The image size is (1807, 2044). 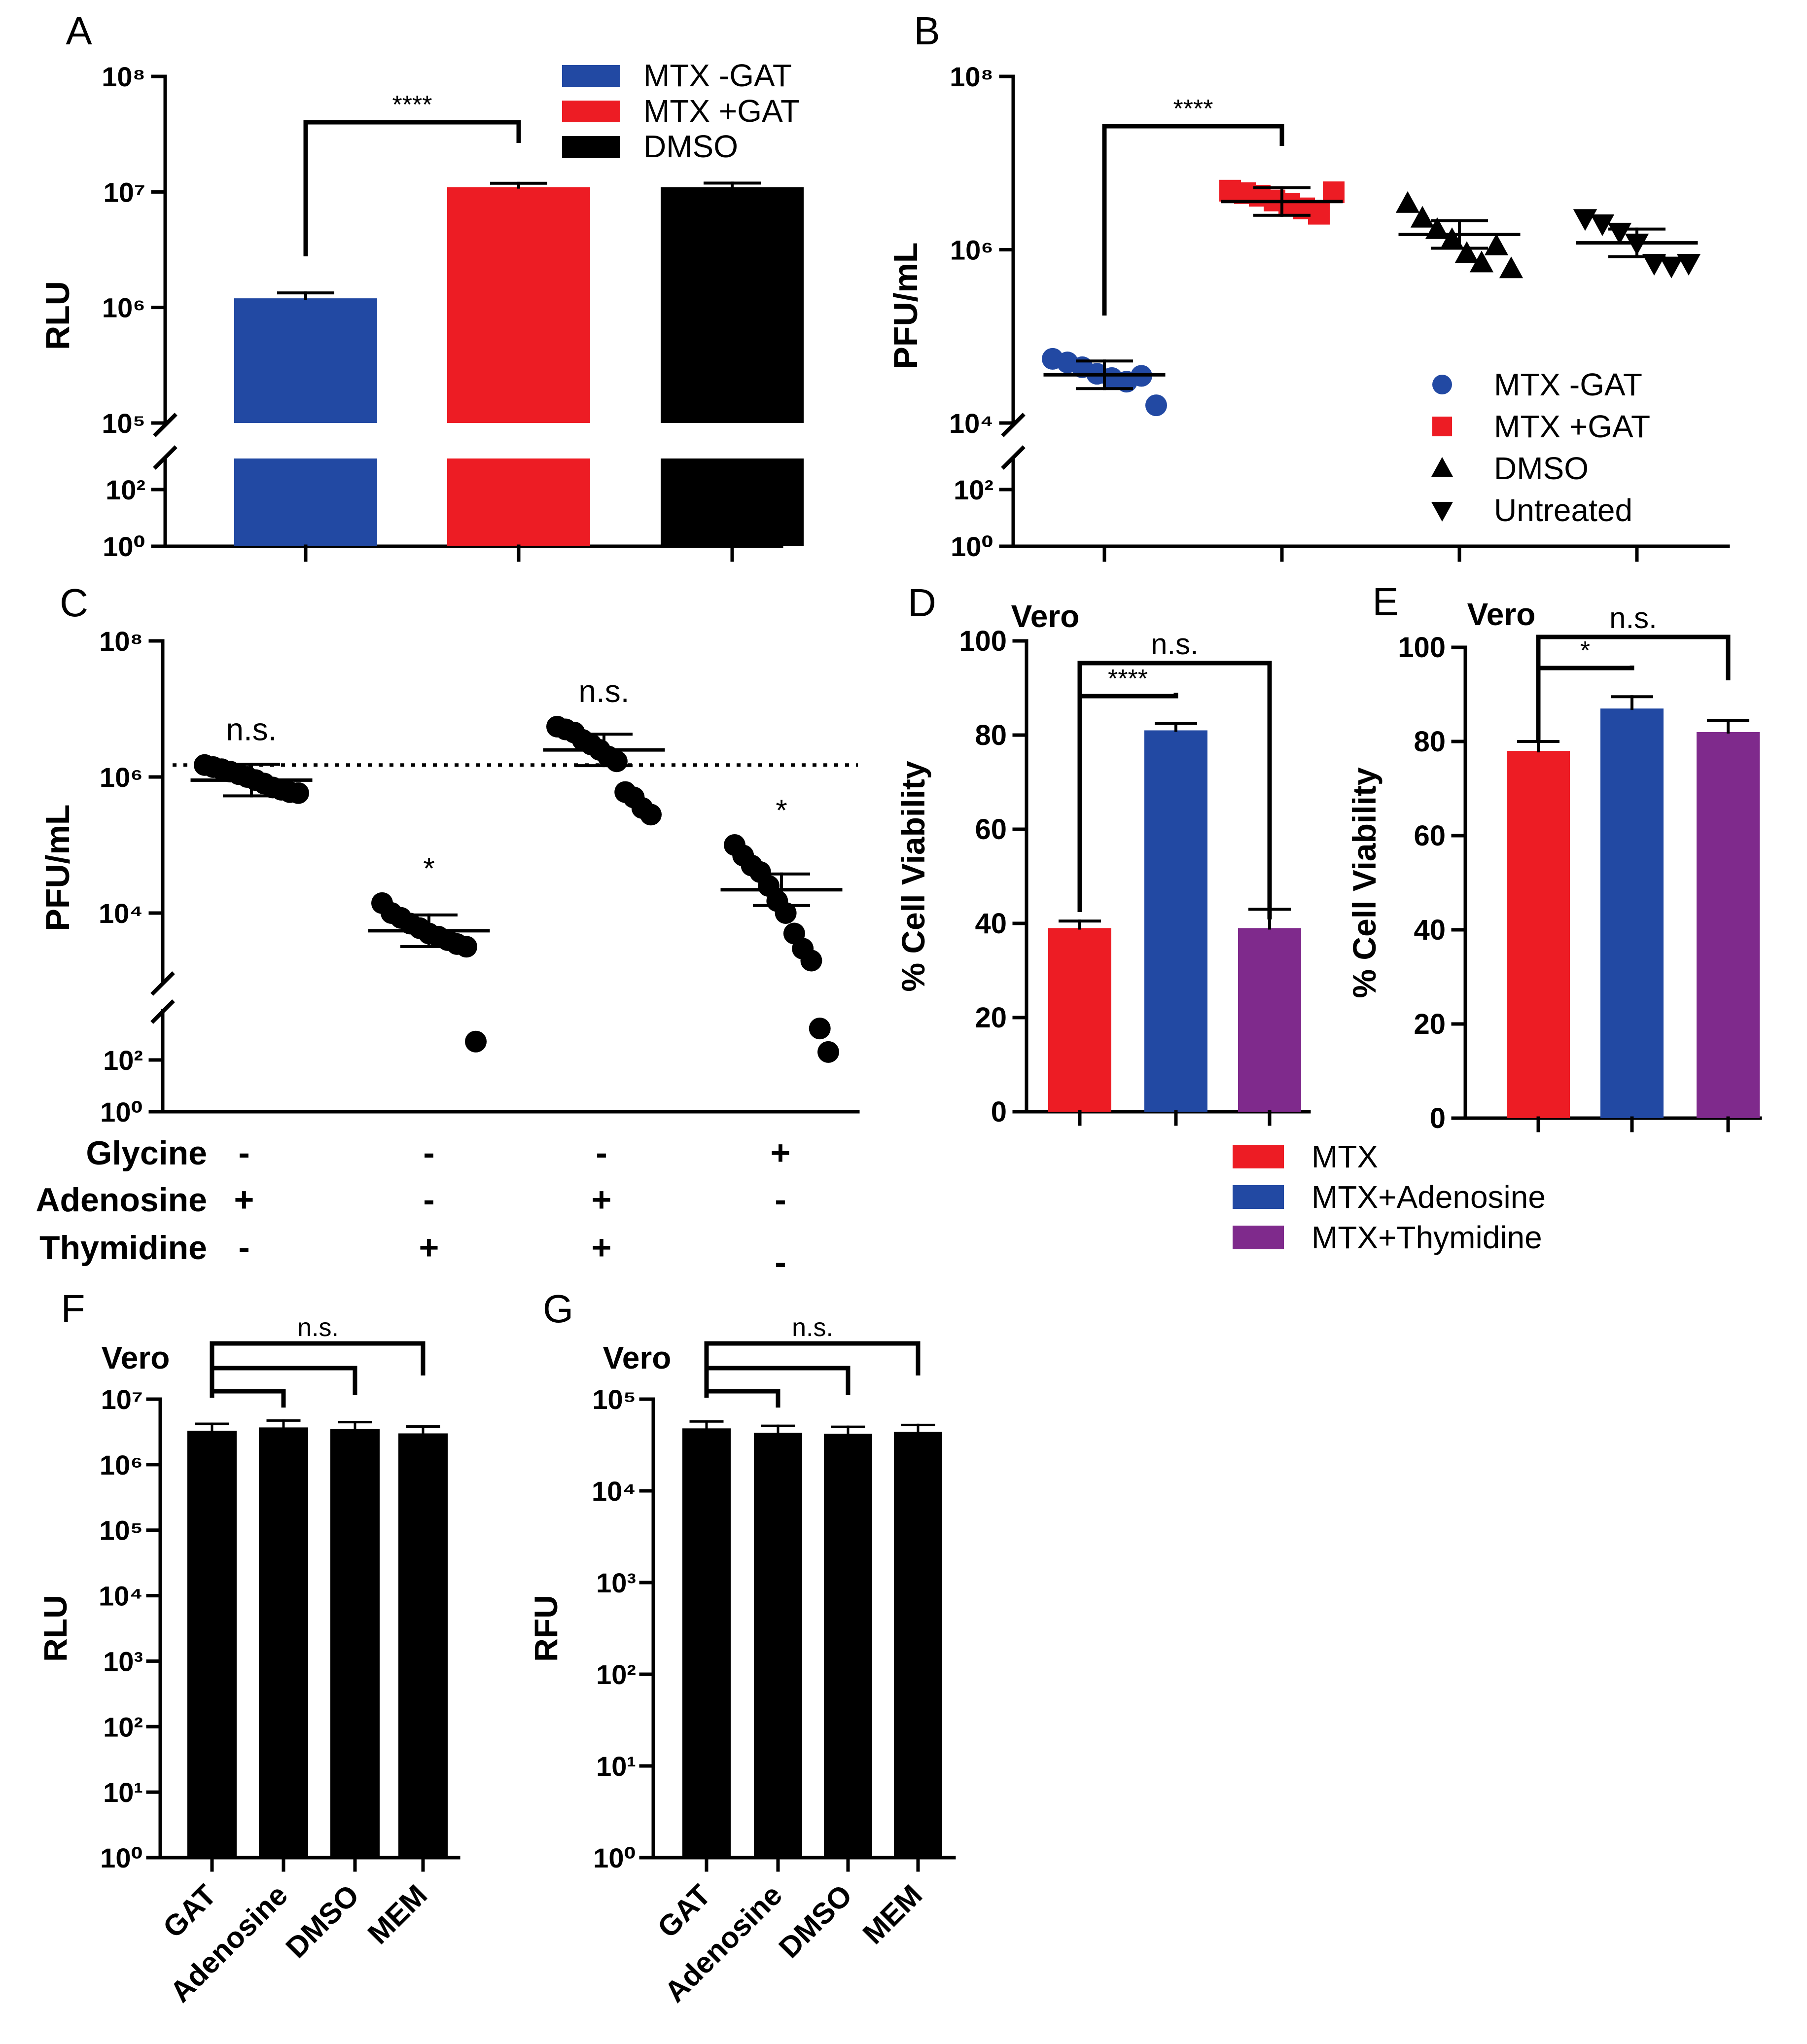 What do you see at coordinates (123, 1248) in the screenshot?
I see `condition-label: Thymidine` at bounding box center [123, 1248].